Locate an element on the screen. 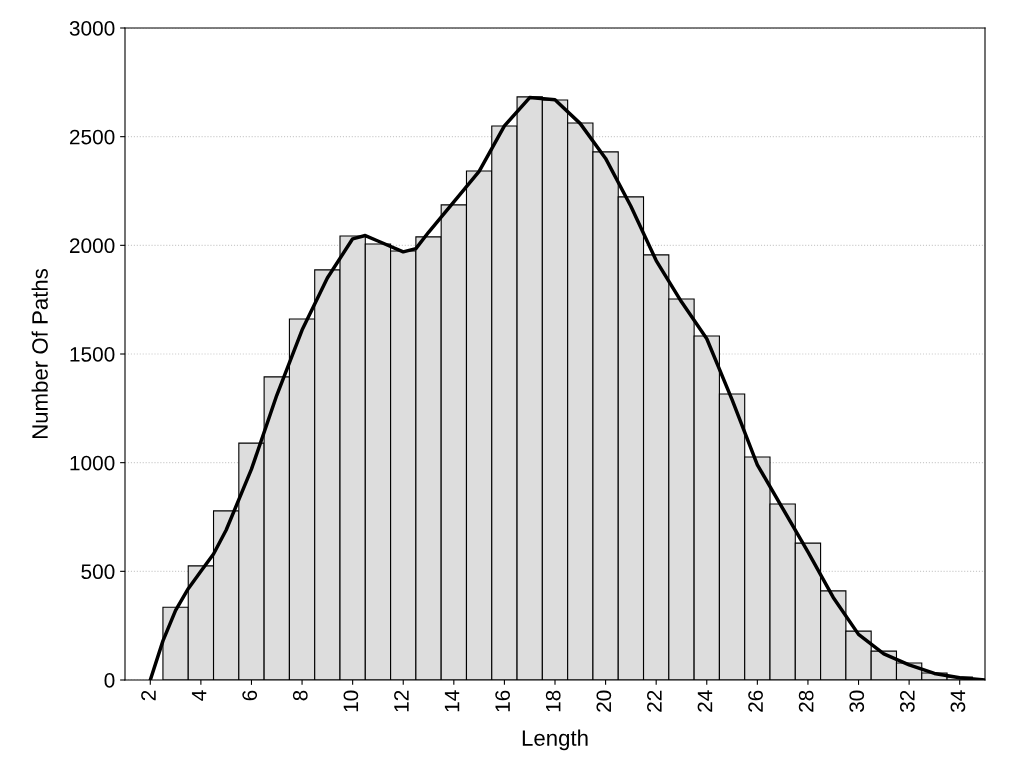  x-tick-label: 20 is located at coordinates (604, 701).